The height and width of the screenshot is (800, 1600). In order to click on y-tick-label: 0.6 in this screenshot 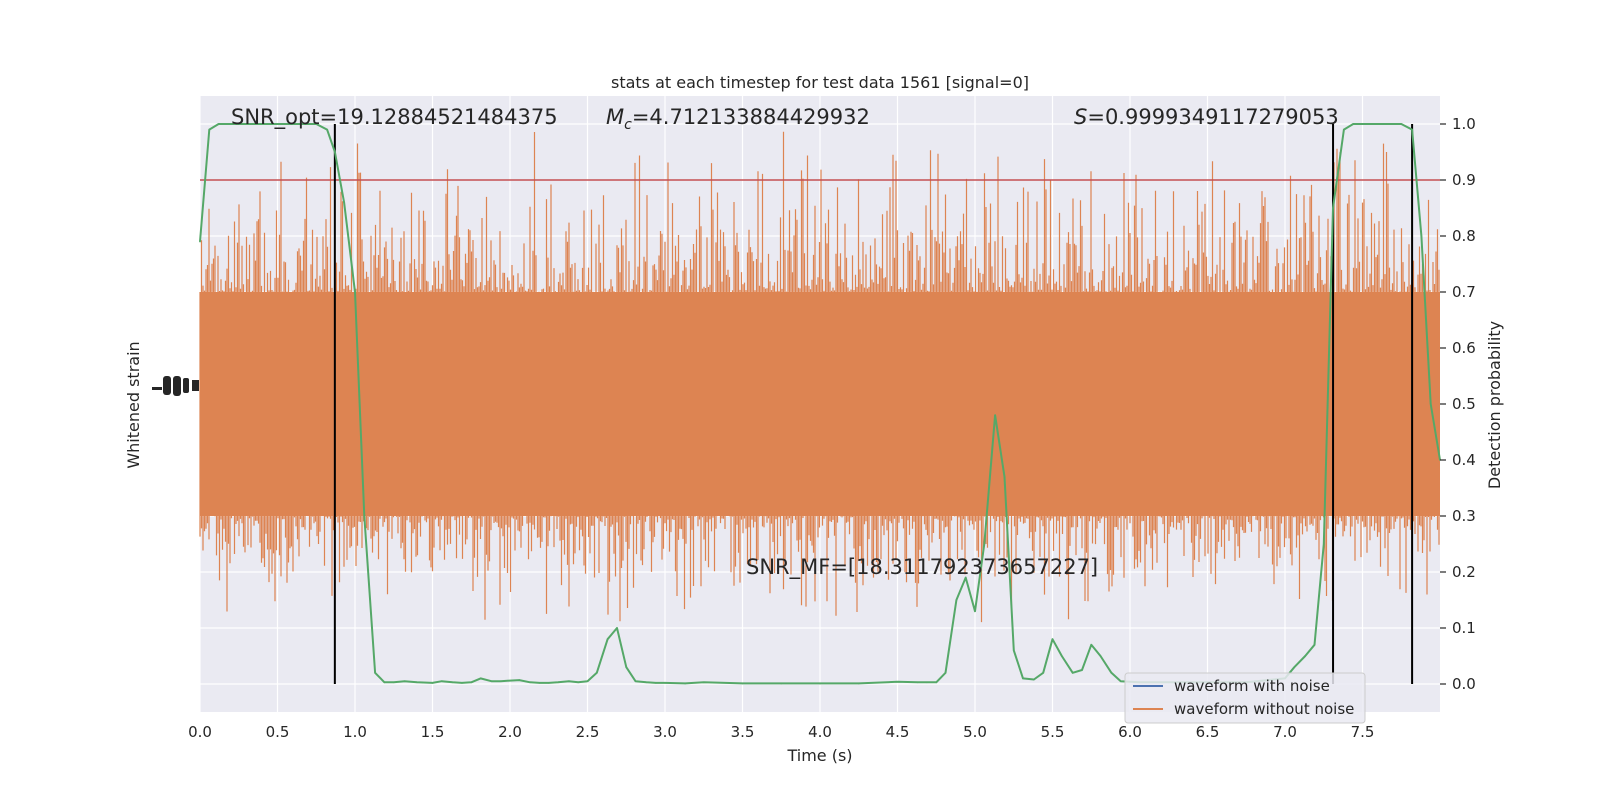, I will do `click(1464, 348)`.